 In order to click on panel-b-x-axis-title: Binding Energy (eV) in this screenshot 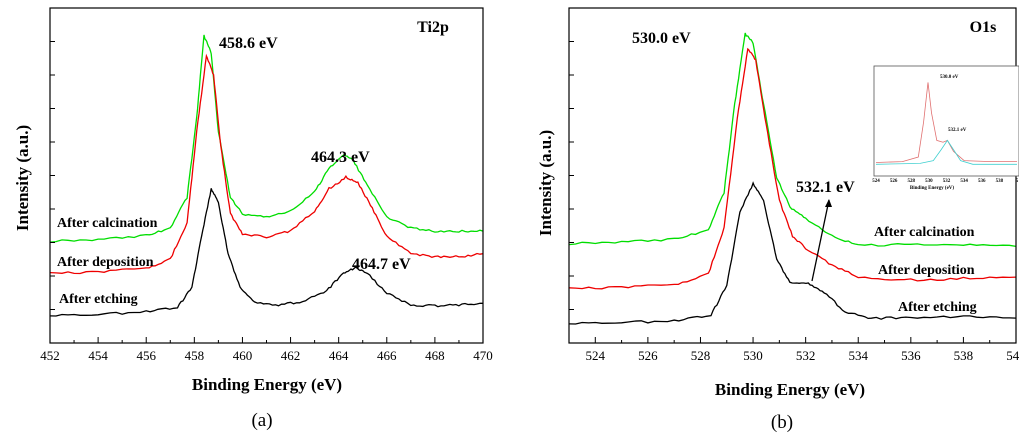, I will do `click(790, 389)`.